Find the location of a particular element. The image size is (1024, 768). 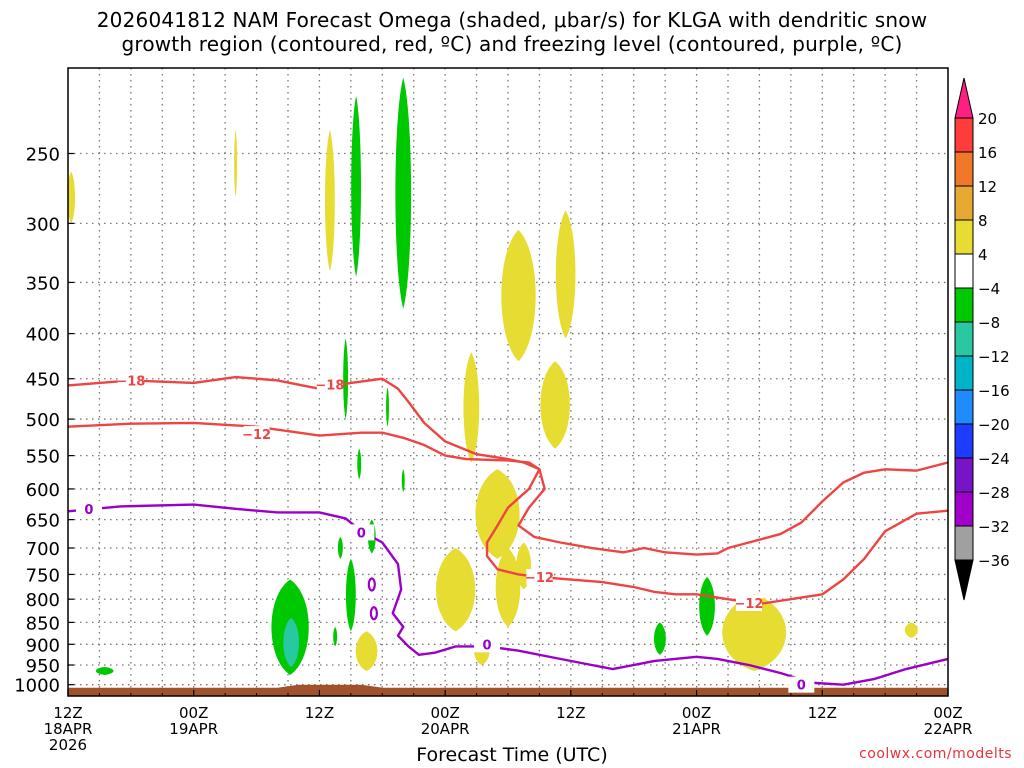

x-tick-label: 21APR is located at coordinates (696, 729).